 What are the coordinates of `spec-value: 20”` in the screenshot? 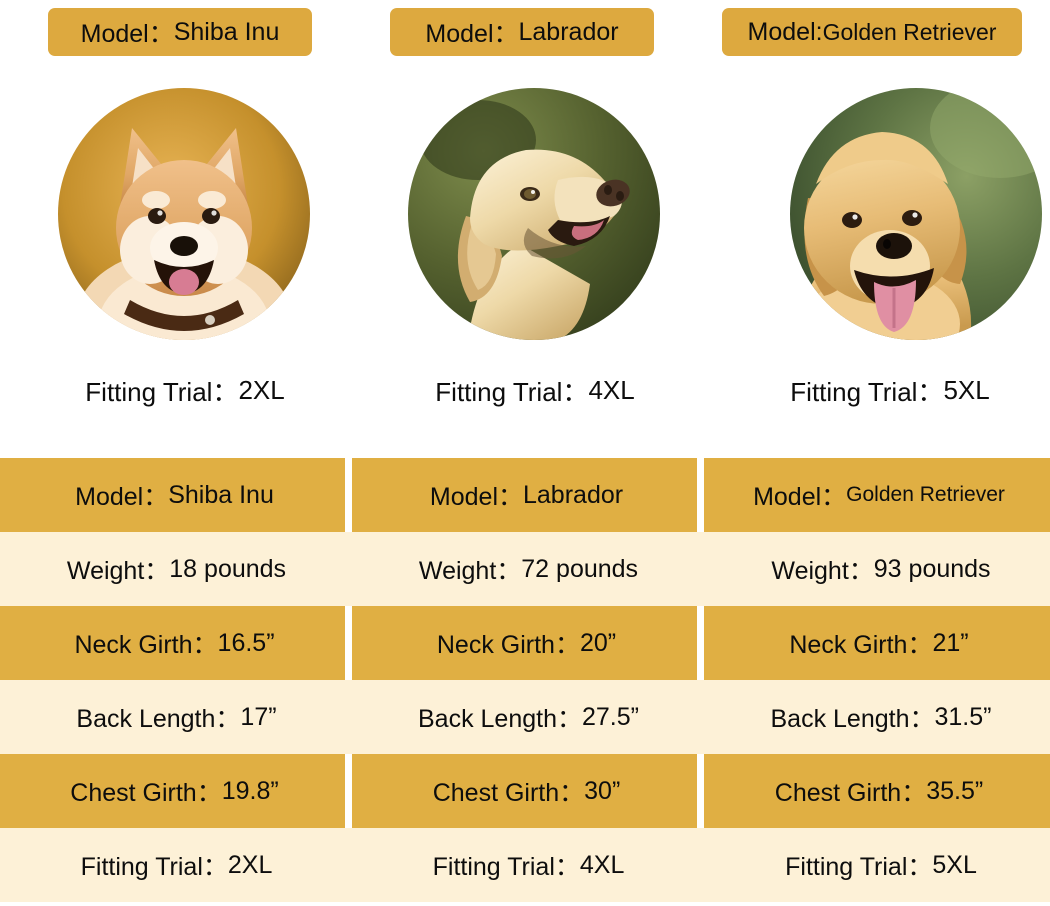 It's located at (598, 642).